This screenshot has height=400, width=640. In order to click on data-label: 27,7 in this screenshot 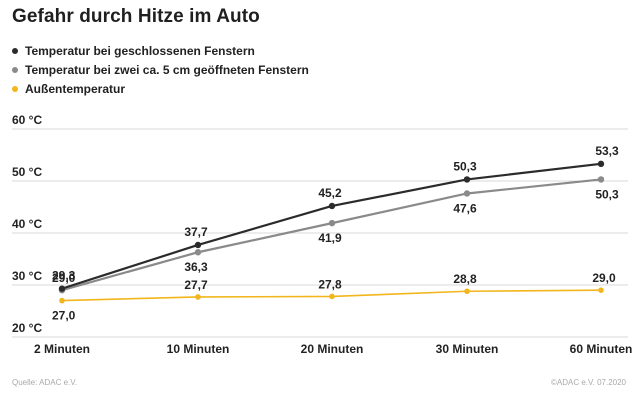, I will do `click(196, 285)`.